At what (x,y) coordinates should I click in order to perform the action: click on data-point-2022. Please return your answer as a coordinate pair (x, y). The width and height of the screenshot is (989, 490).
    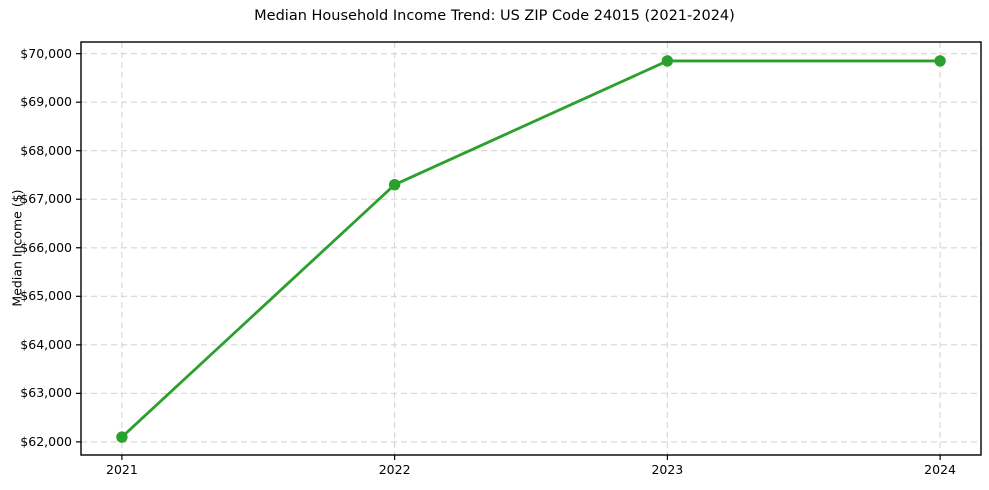
    Looking at the image, I should click on (394, 184).